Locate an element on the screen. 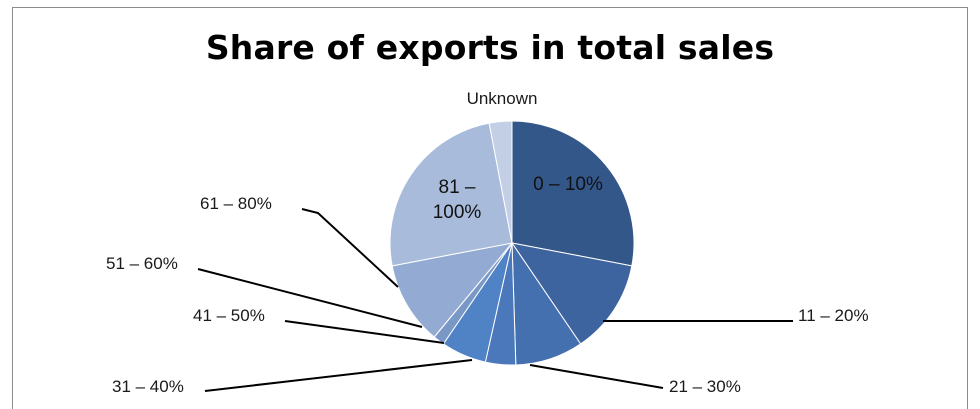 This screenshot has height=409, width=980. slice-label-31-40: 31 – 40% is located at coordinates (148, 386).